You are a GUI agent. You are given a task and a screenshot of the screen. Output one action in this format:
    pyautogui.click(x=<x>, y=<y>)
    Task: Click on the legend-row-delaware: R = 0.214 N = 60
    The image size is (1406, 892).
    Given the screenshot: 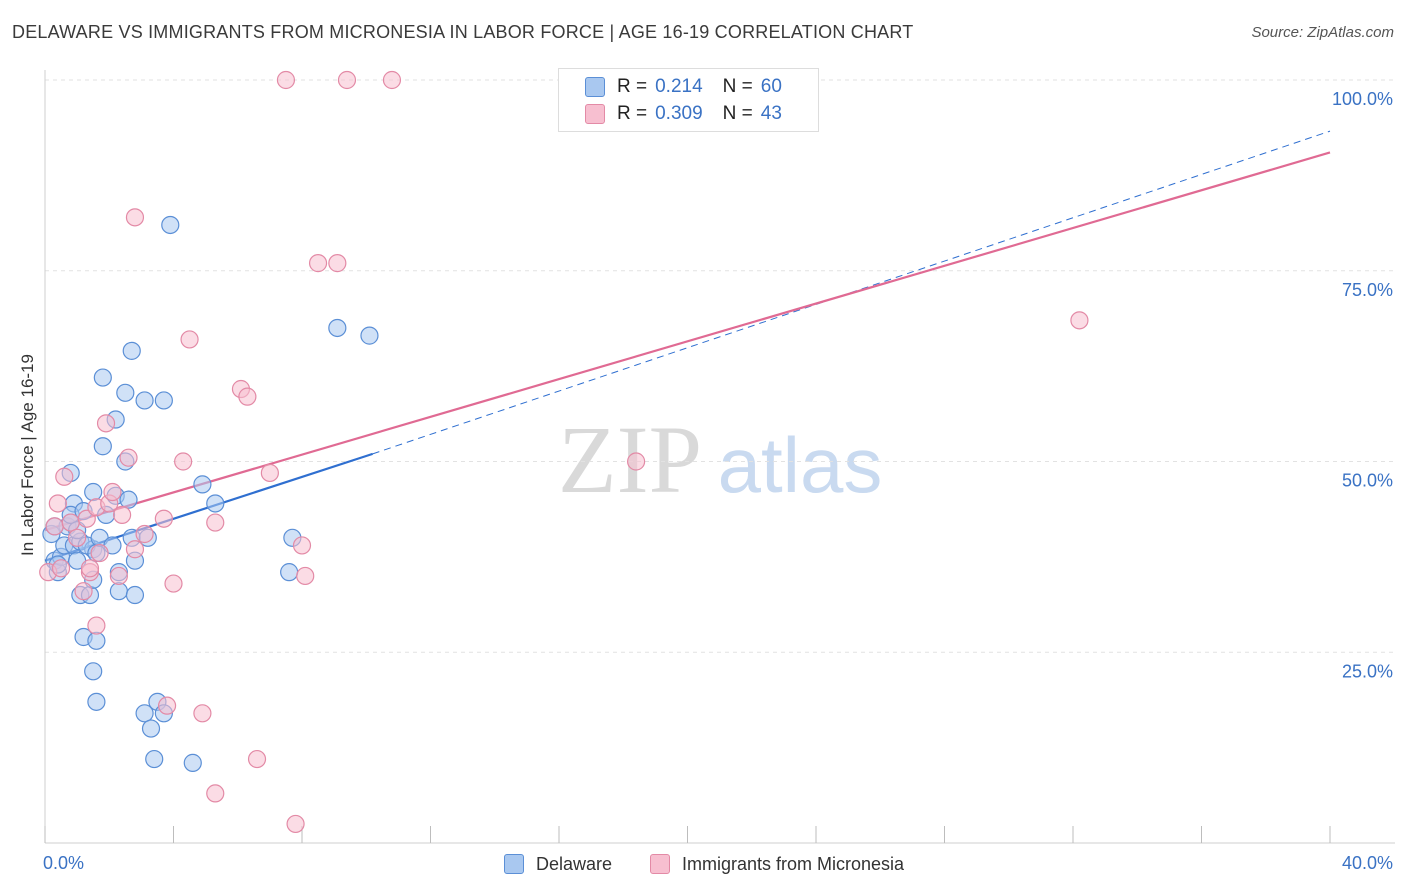 What is the action you would take?
    pyautogui.click(x=683, y=87)
    